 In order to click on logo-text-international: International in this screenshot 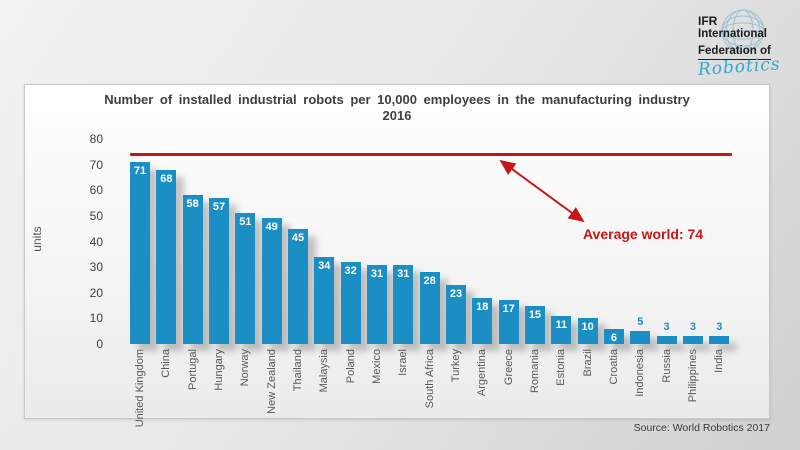, I will do `click(733, 34)`.